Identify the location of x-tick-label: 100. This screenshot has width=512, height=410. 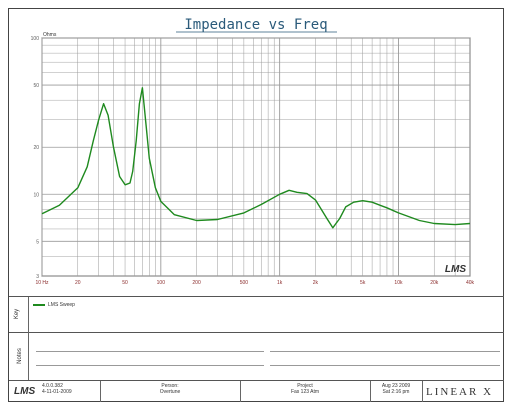
(161, 283).